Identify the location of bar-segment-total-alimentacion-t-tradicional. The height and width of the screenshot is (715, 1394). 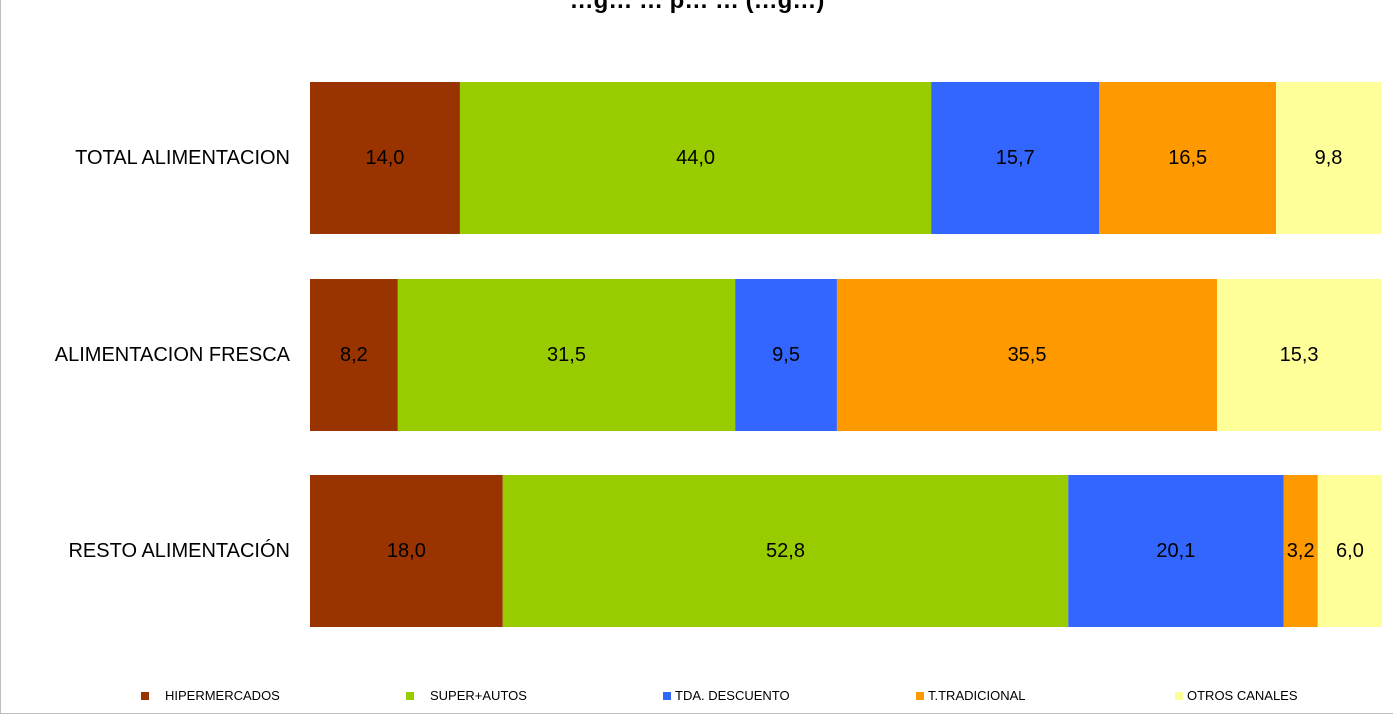
(1188, 158).